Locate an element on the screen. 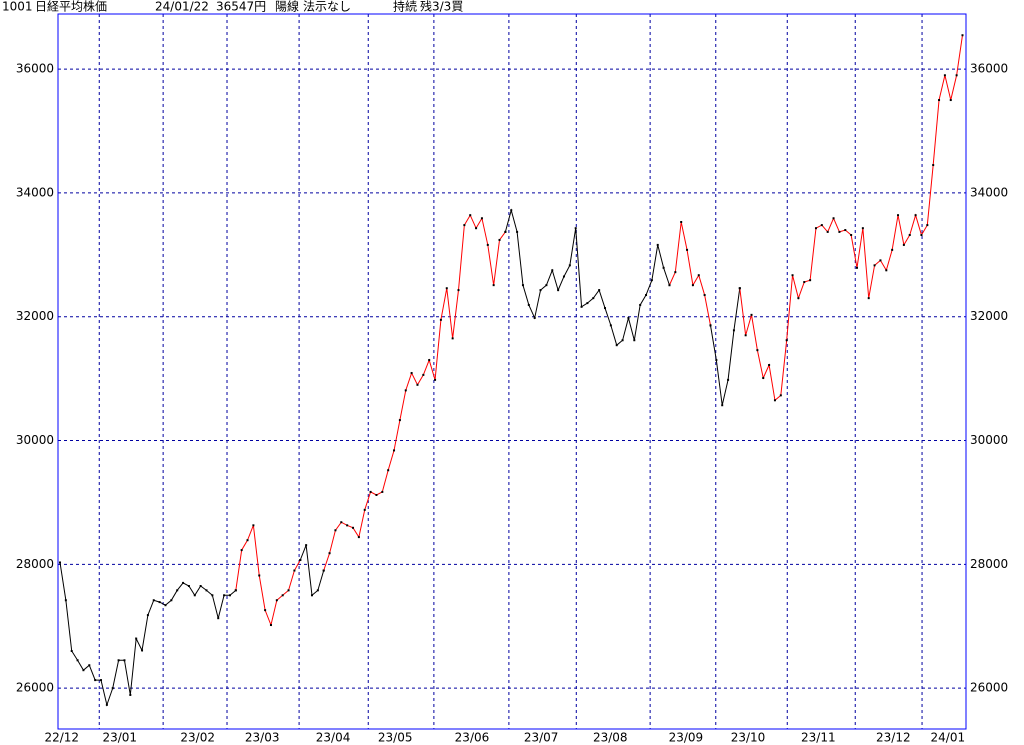 Image resolution: width=1024 pixels, height=745 pixels. x-tick-label: 23/10 is located at coordinates (748, 738).